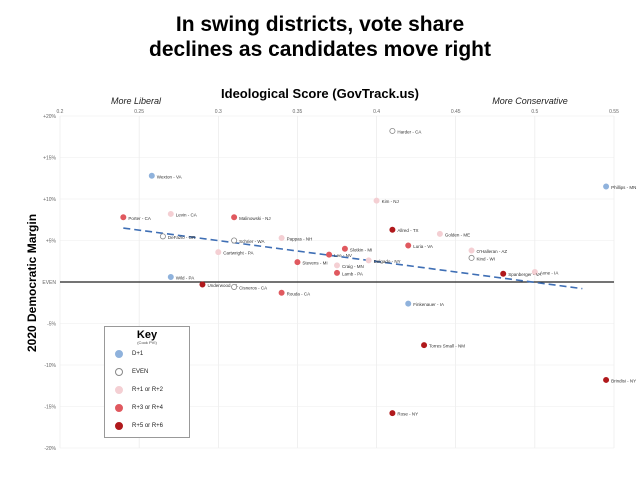 This screenshot has width=640, height=486. Describe the element at coordinates (139, 112) in the screenshot. I see `x-tick-label: 0.25` at that location.